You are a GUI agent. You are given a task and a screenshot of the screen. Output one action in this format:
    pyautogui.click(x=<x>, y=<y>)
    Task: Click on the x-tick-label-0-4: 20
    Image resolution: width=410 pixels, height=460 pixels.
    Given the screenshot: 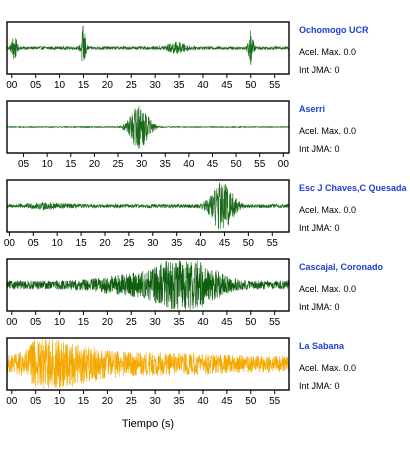 What is the action you would take?
    pyautogui.click(x=108, y=85)
    